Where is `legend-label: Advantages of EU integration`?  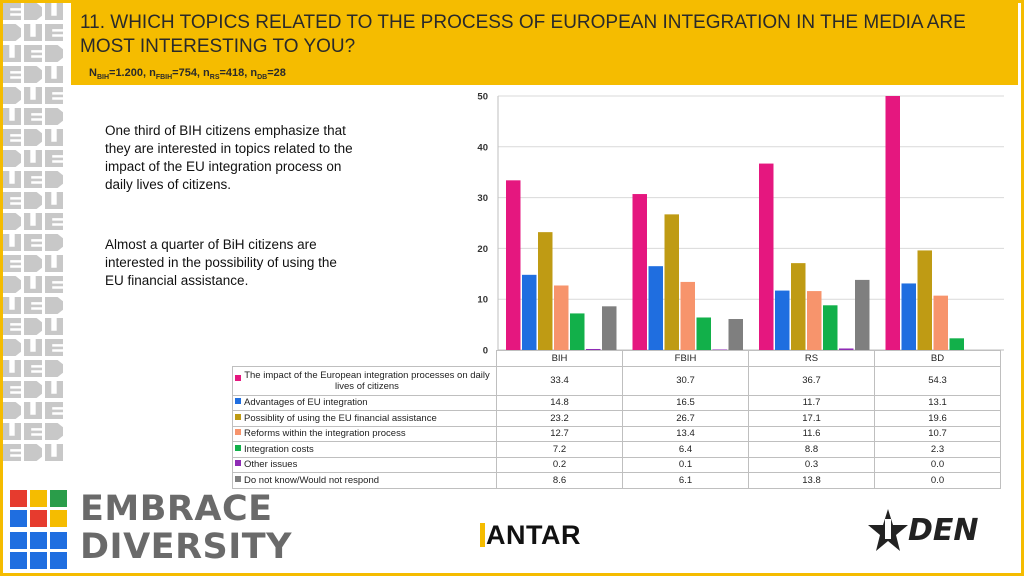 legend-label: Advantages of EU integration is located at coordinates (306, 403).